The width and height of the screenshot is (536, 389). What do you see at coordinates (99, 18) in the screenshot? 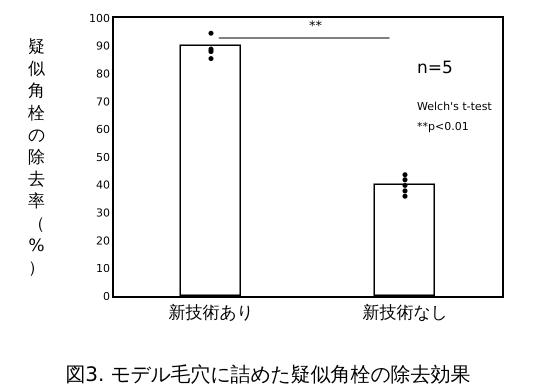
I see `y-tick-label: 100` at bounding box center [99, 18].